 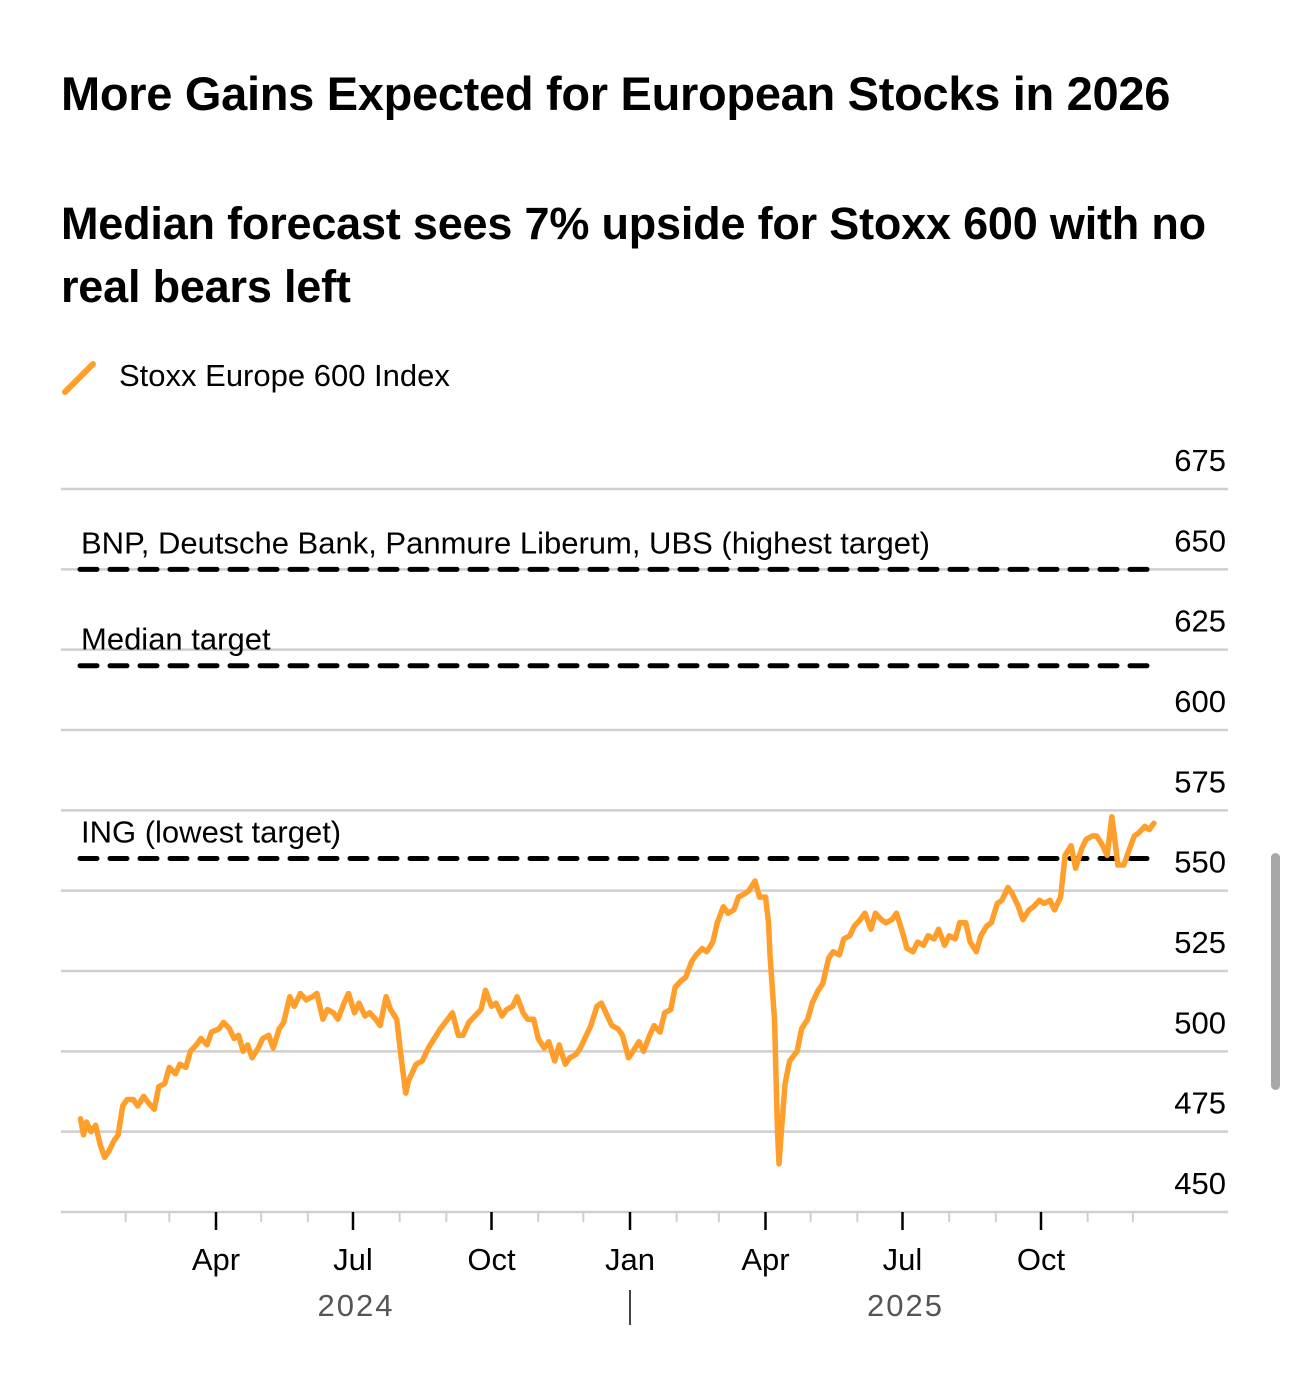 What do you see at coordinates (1200, 942) in the screenshot?
I see `y-tick-label: 525` at bounding box center [1200, 942].